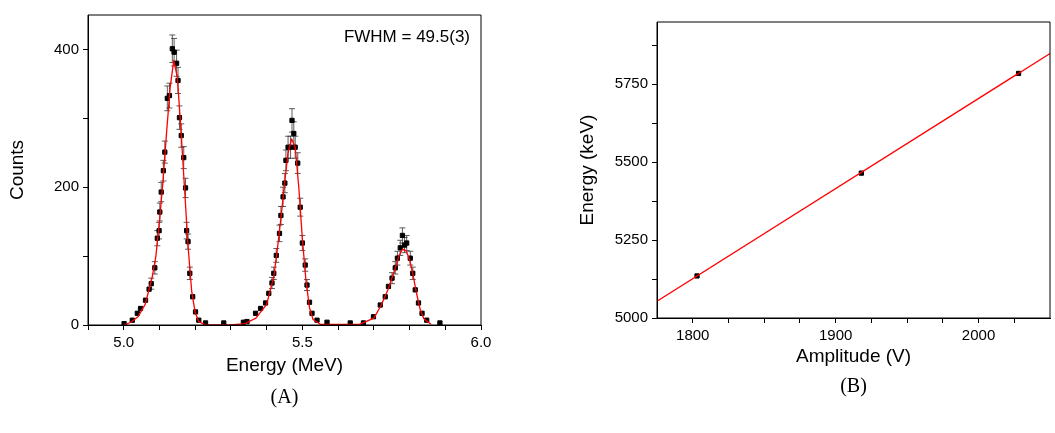  I want to click on y-tick-label: 5250, so click(631, 239).